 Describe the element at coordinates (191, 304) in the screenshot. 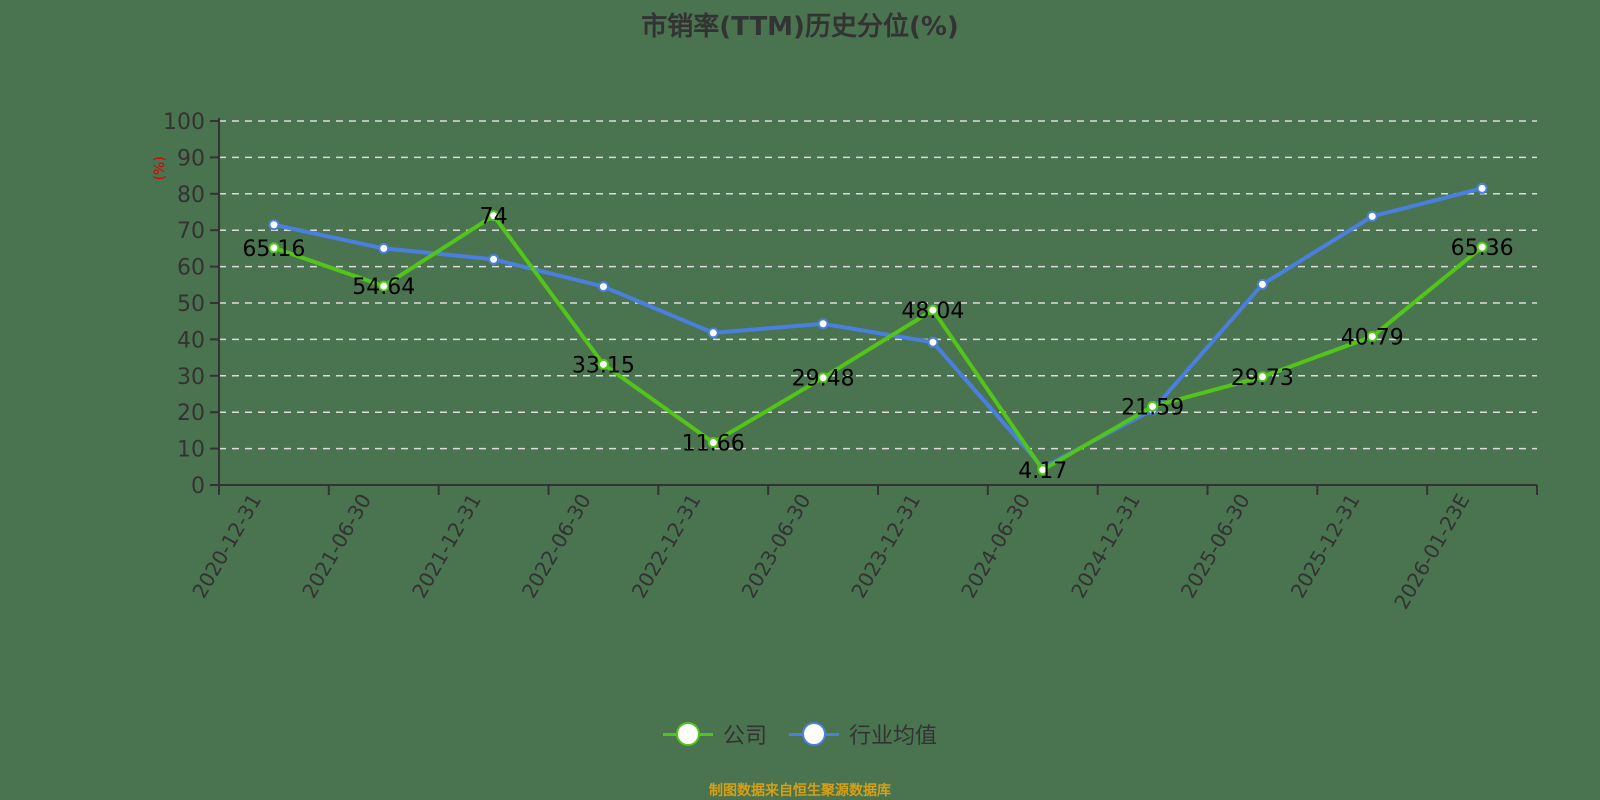

I see `y-tick-label: 50` at that location.